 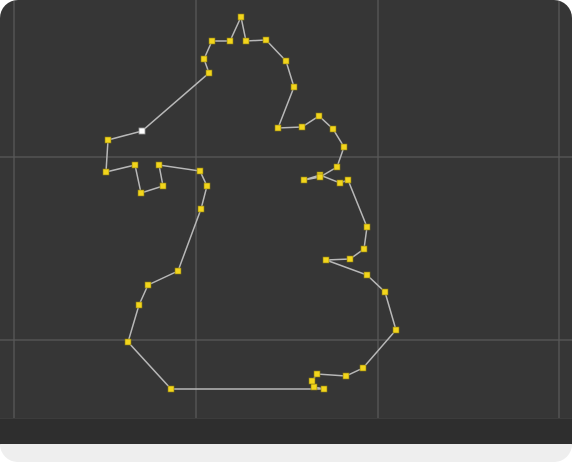 What do you see at coordinates (142, 131) in the screenshot?
I see `selected-vertex-handle` at bounding box center [142, 131].